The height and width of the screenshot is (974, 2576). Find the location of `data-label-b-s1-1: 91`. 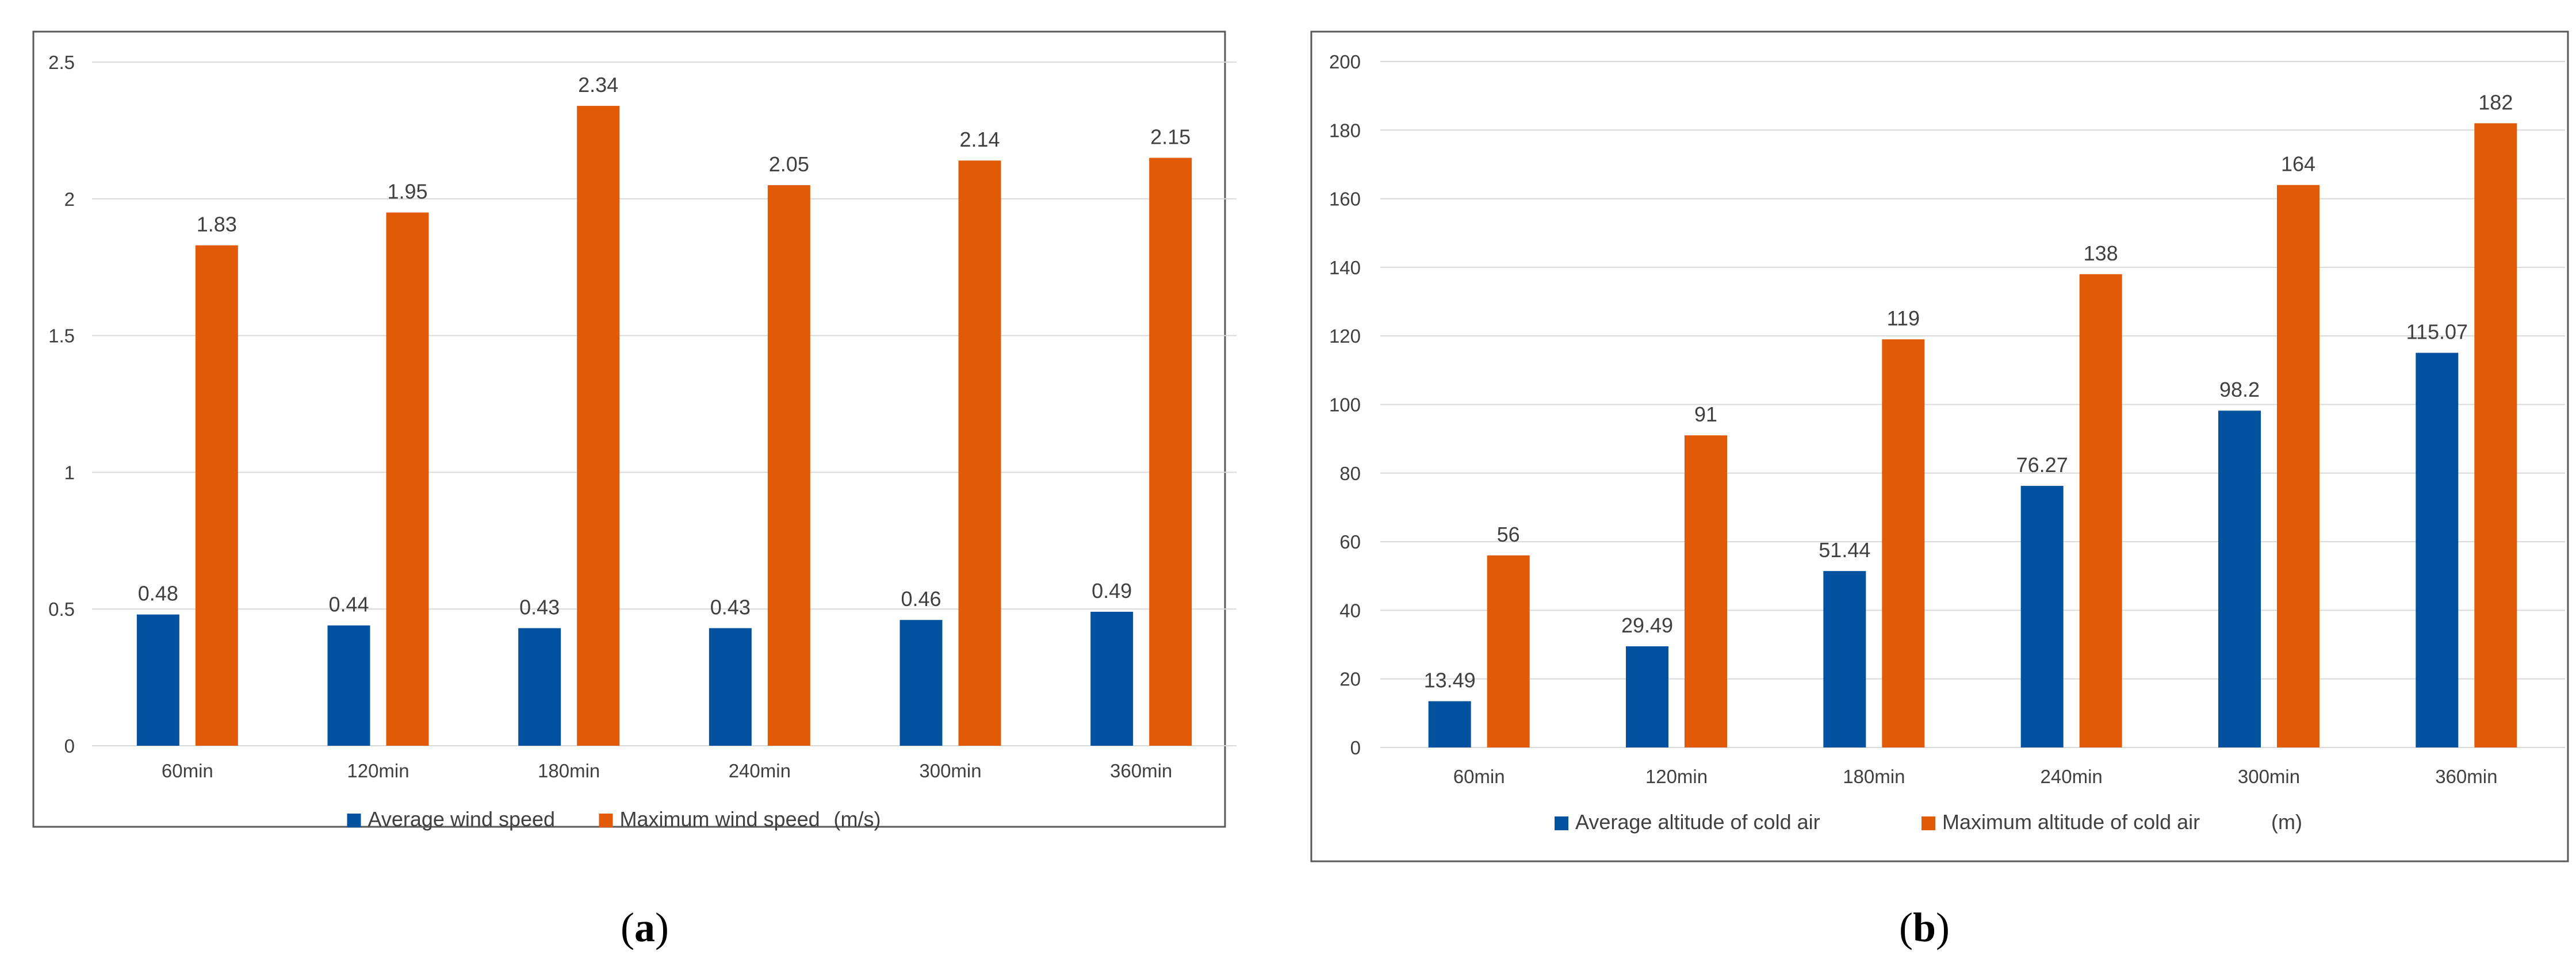

data-label-b-s1-1: 91 is located at coordinates (1705, 414).